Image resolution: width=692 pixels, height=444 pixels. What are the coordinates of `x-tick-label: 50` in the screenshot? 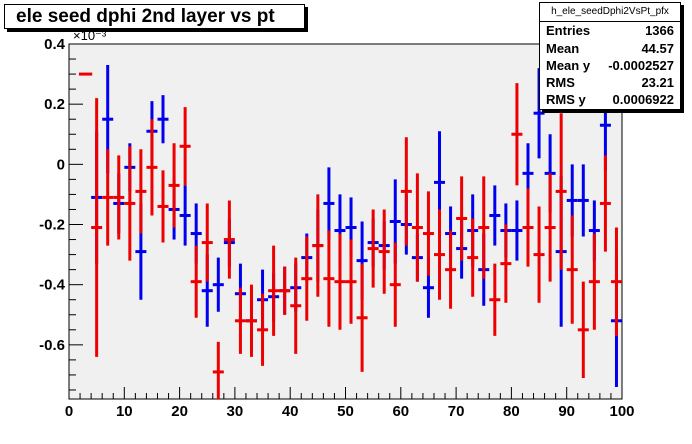 It's located at (345, 411).